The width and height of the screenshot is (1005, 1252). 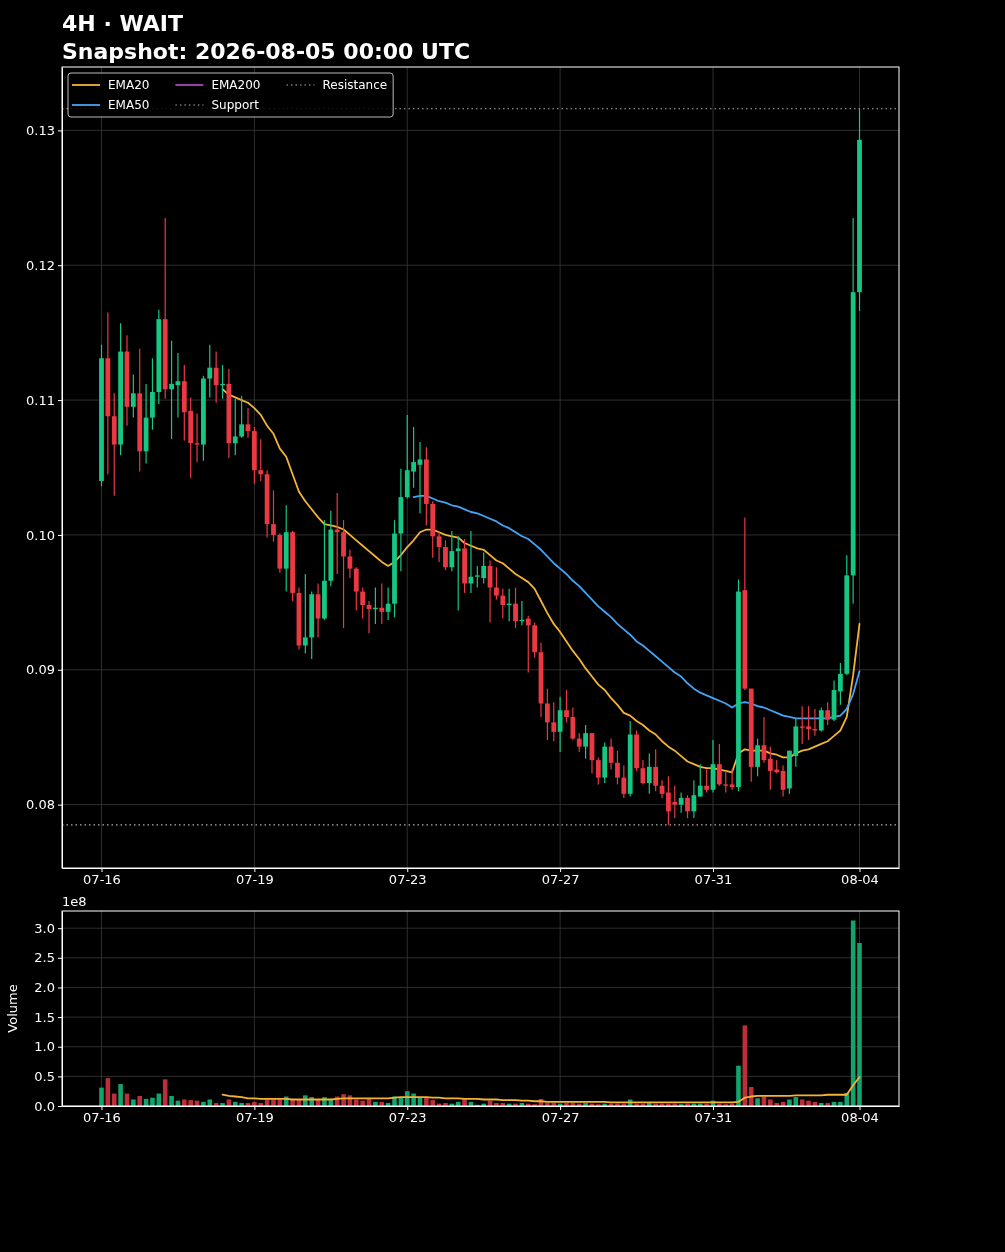 I want to click on chart-subtitle: Snapshot: 2026-08-05 00:00 UTC, so click(x=266, y=51).